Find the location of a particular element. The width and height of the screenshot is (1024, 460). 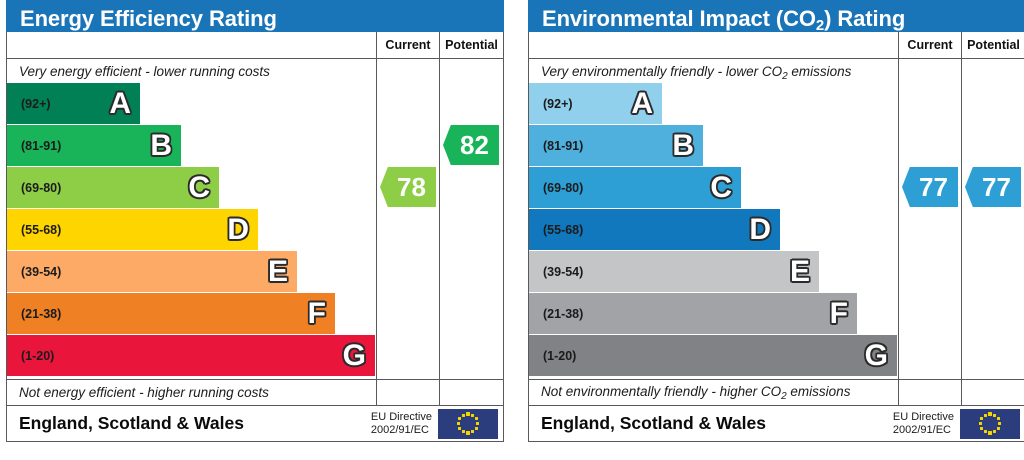

potential-rating-arrow: 82 is located at coordinates (471, 145).